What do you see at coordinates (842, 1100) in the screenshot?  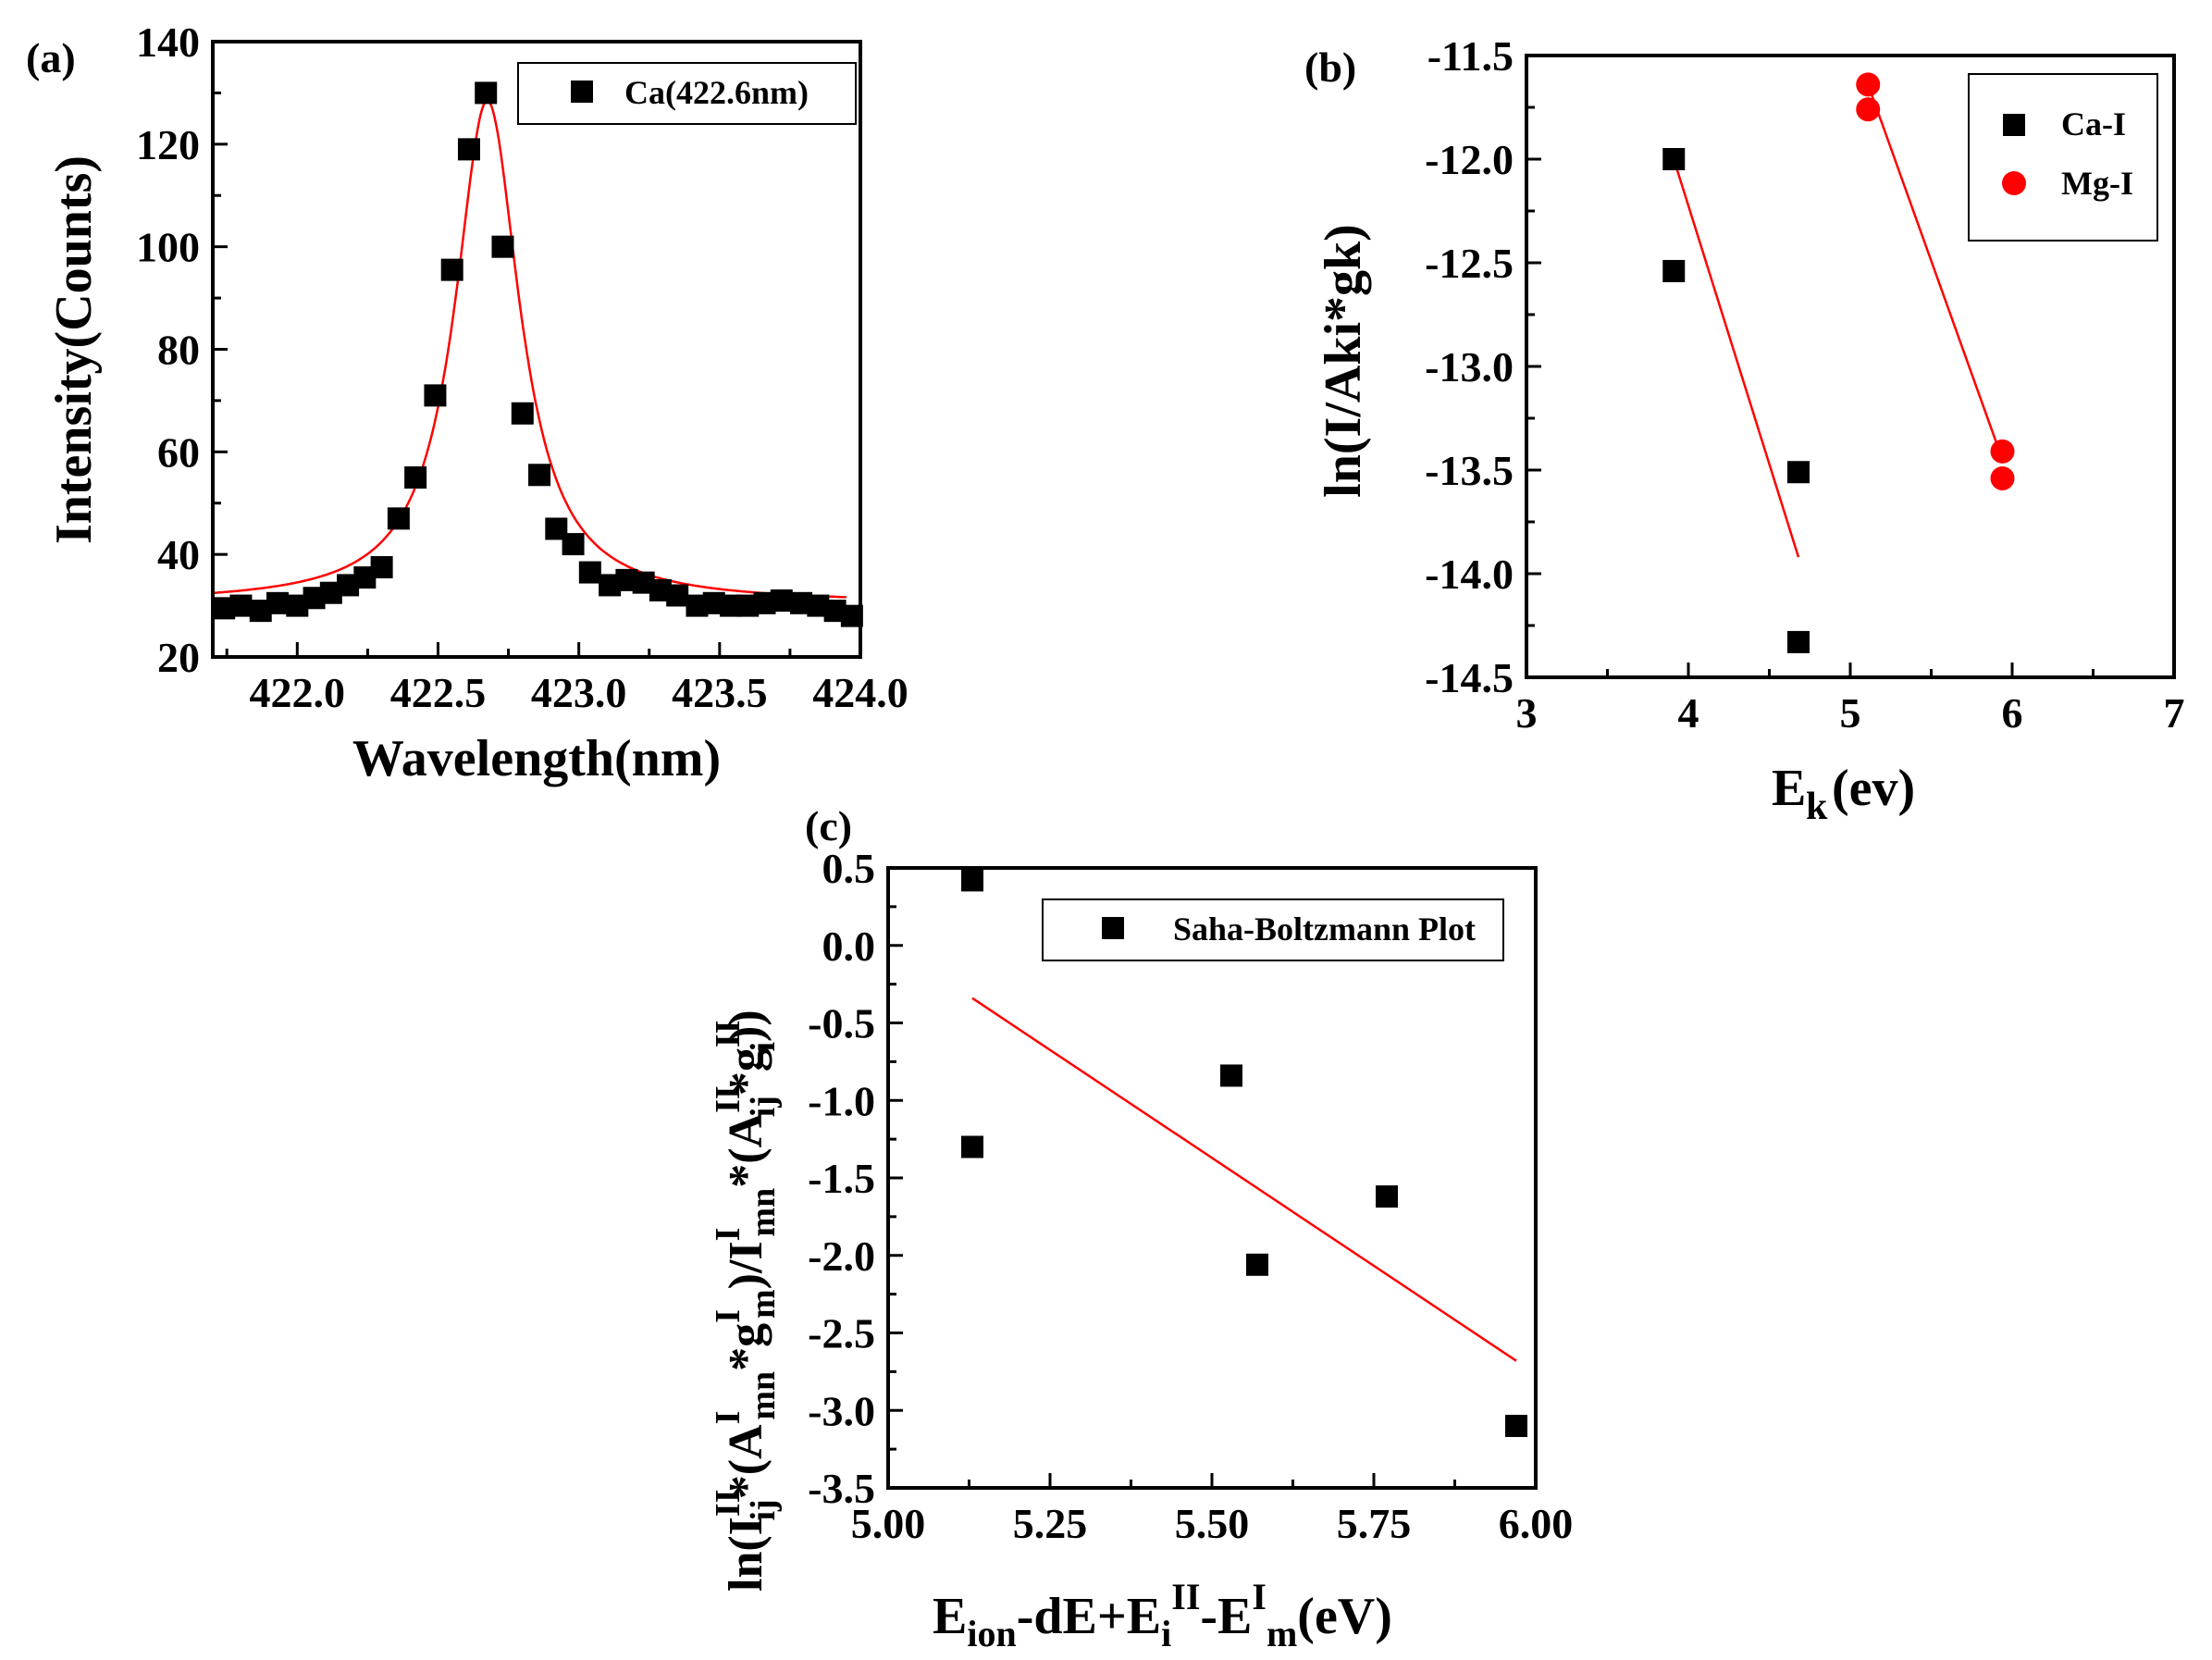 I see `y-tick-label: -1.0` at bounding box center [842, 1100].